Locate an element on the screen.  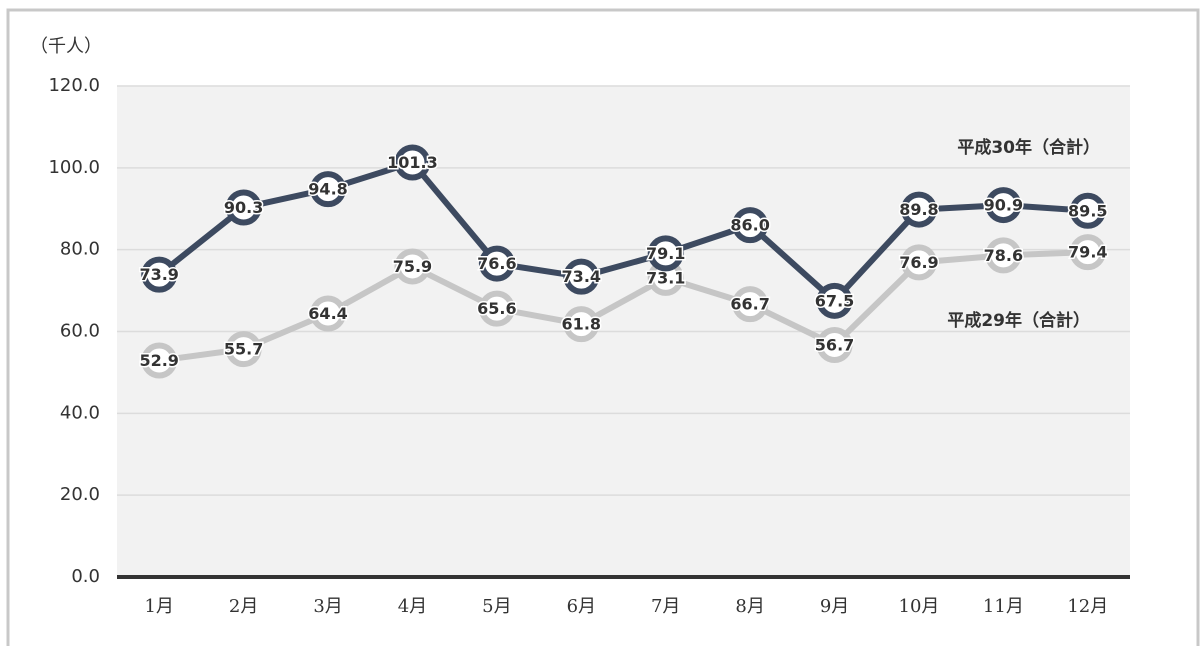
x-tick-label: 1月 is located at coordinates (158, 606).